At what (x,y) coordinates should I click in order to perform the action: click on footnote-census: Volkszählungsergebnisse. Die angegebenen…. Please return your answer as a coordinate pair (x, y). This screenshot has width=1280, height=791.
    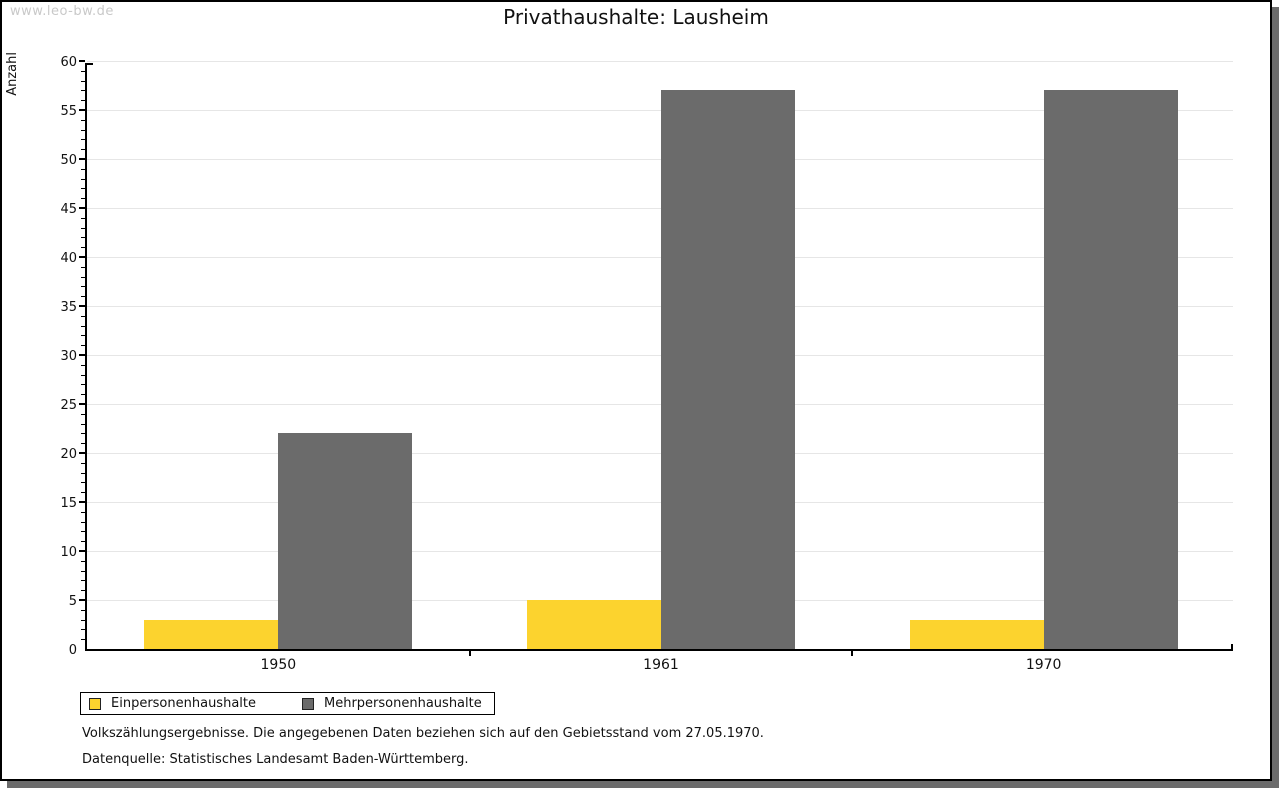
    Looking at the image, I should click on (423, 733).